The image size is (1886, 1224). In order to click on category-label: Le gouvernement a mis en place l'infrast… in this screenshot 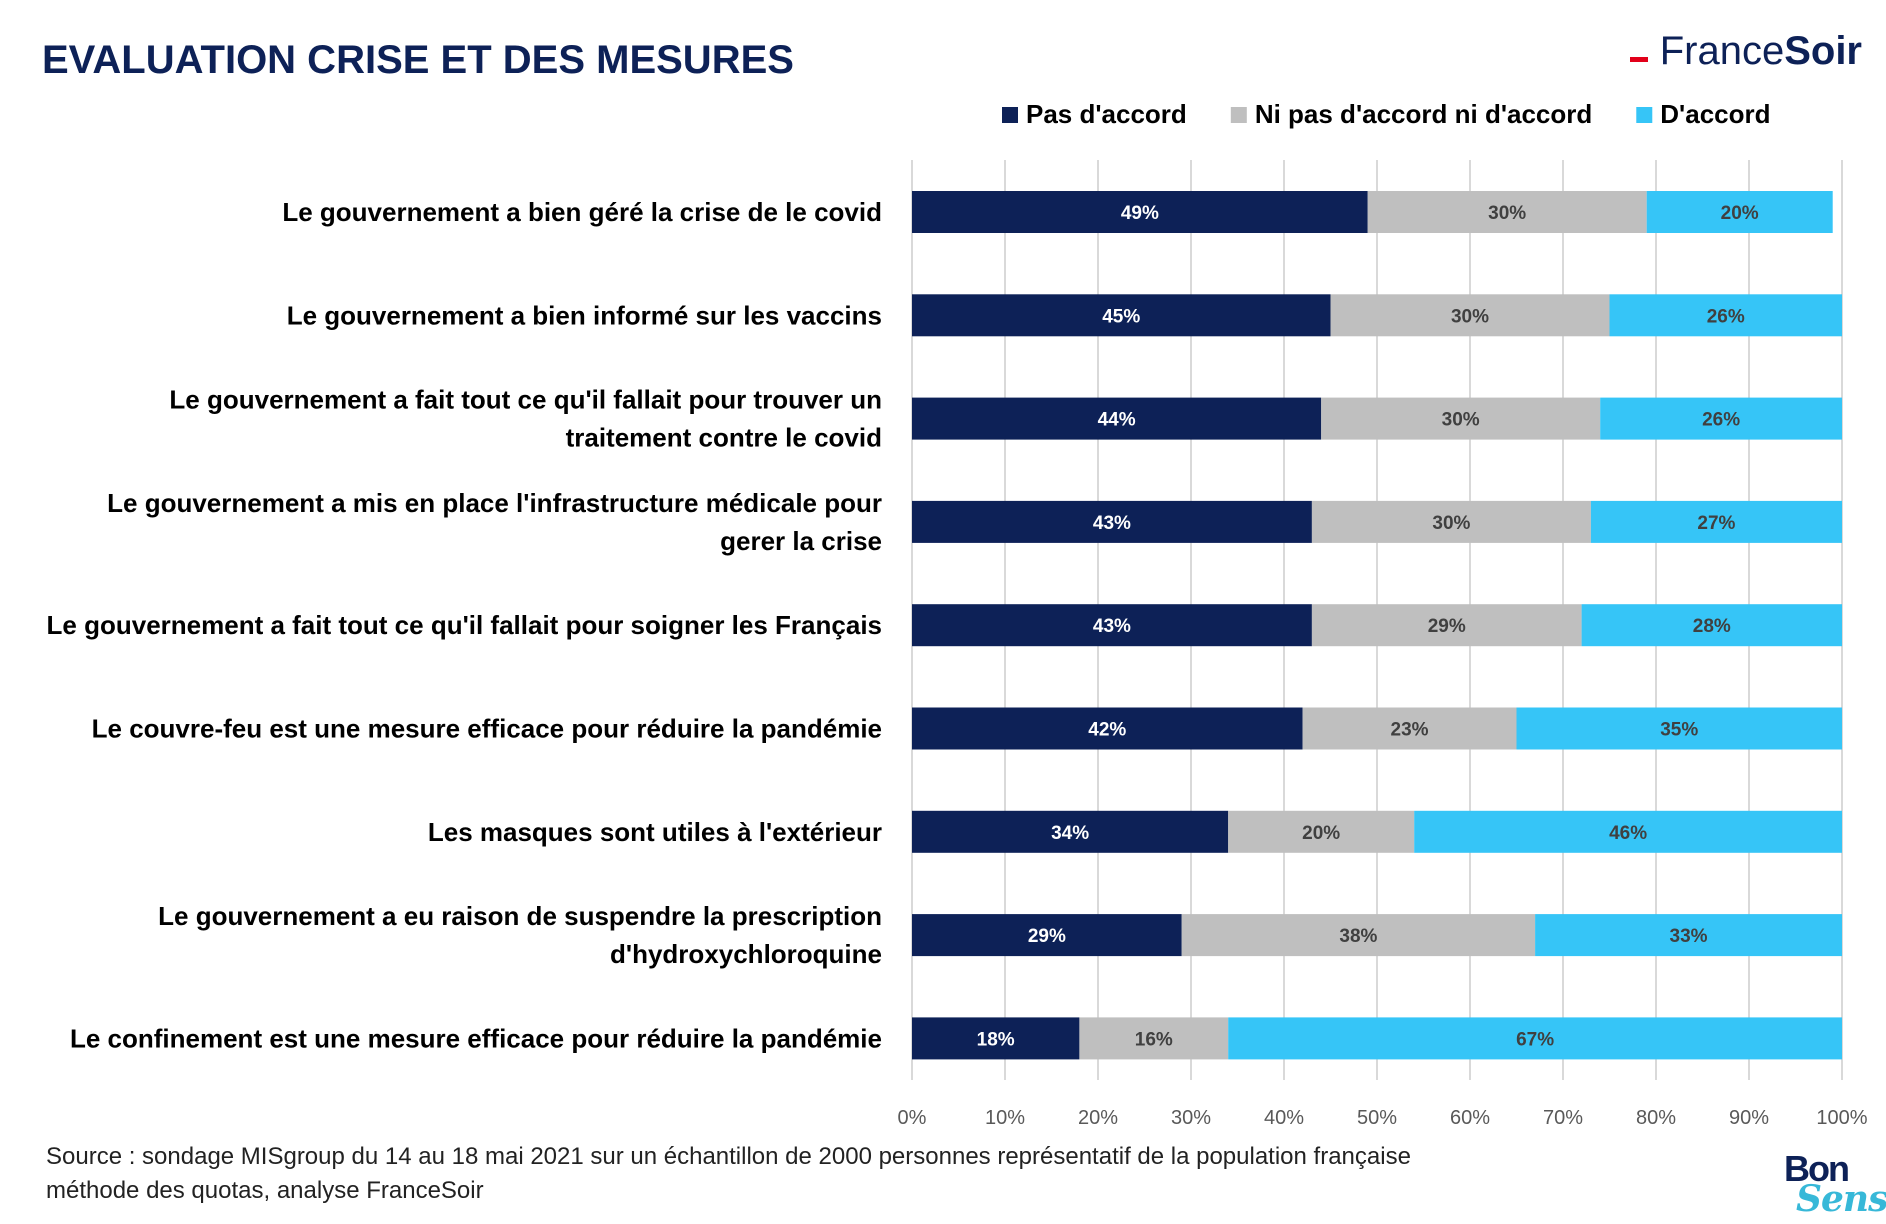, I will do `click(494, 522)`.